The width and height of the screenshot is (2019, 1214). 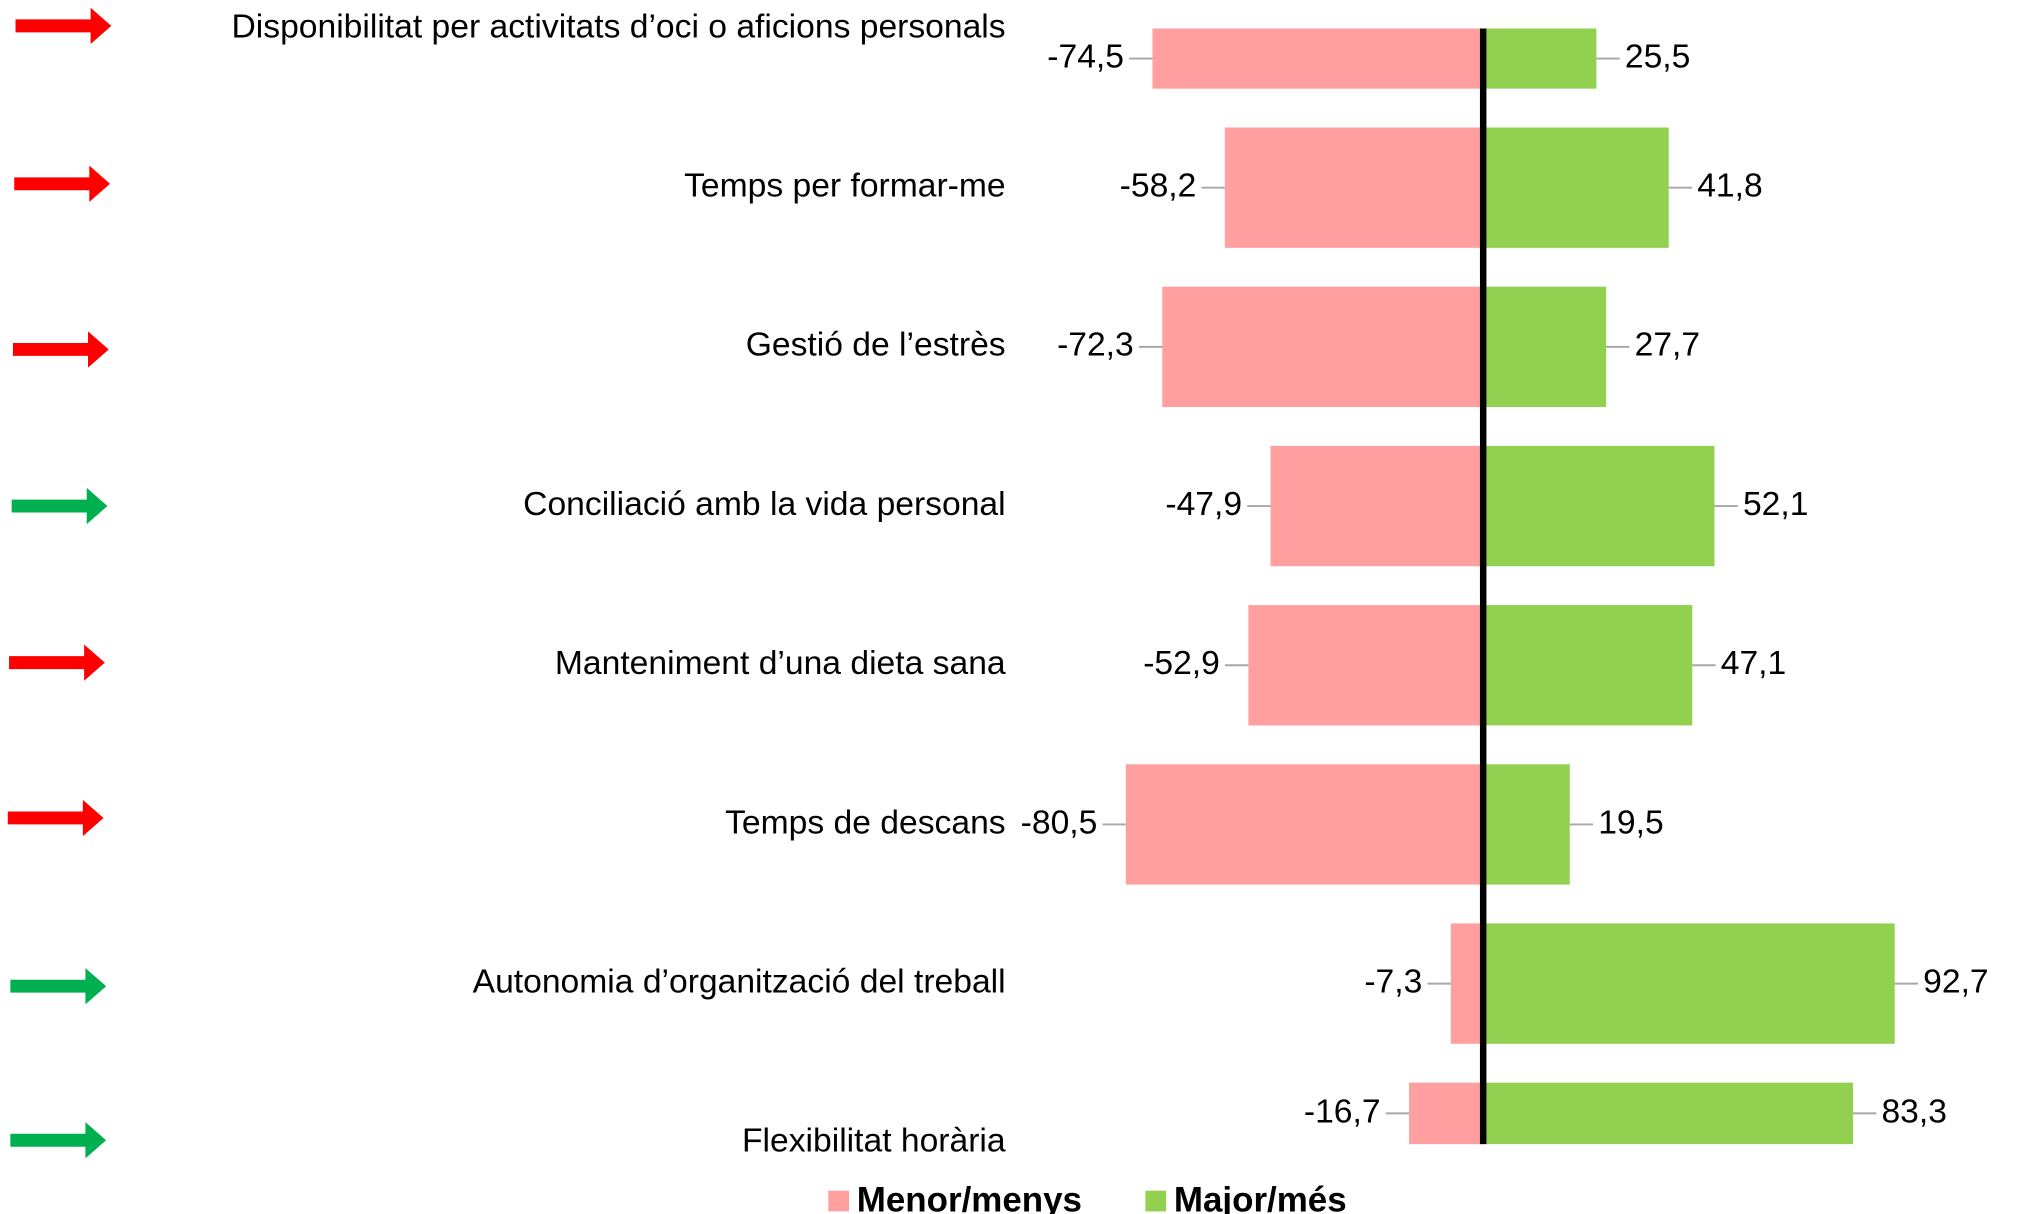 What do you see at coordinates (1393, 982) in the screenshot?
I see `value-label: -7,3` at bounding box center [1393, 982].